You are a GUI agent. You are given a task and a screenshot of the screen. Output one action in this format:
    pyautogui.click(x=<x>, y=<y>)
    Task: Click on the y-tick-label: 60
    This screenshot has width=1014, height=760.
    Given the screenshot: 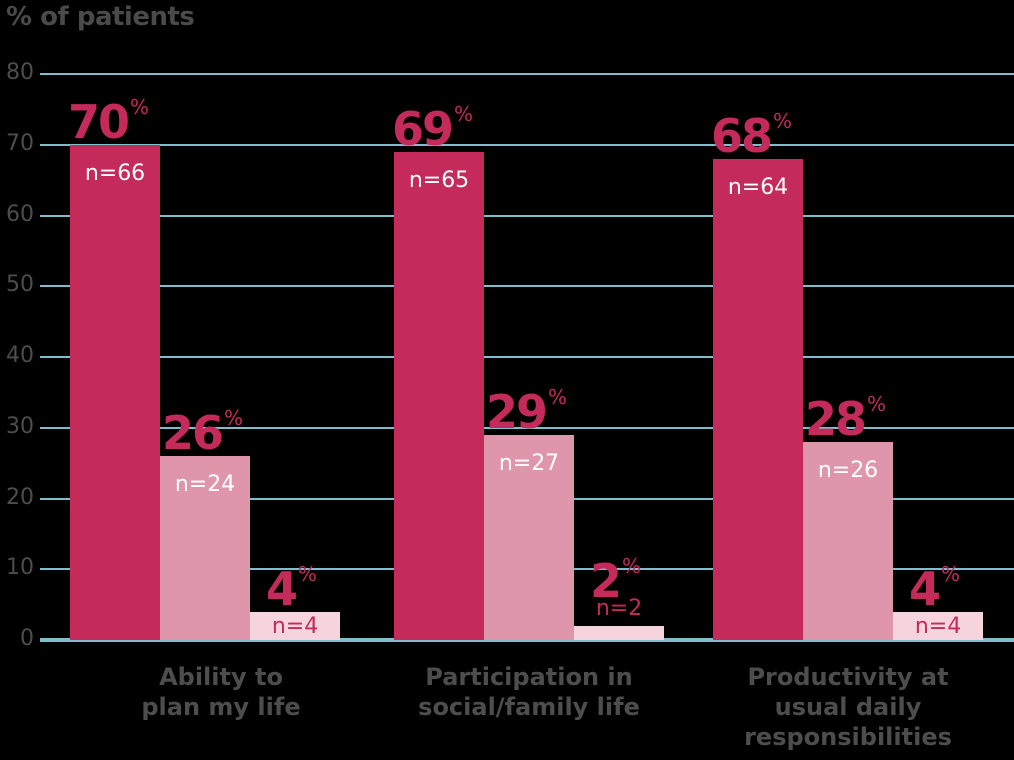 What is the action you would take?
    pyautogui.click(x=20, y=214)
    